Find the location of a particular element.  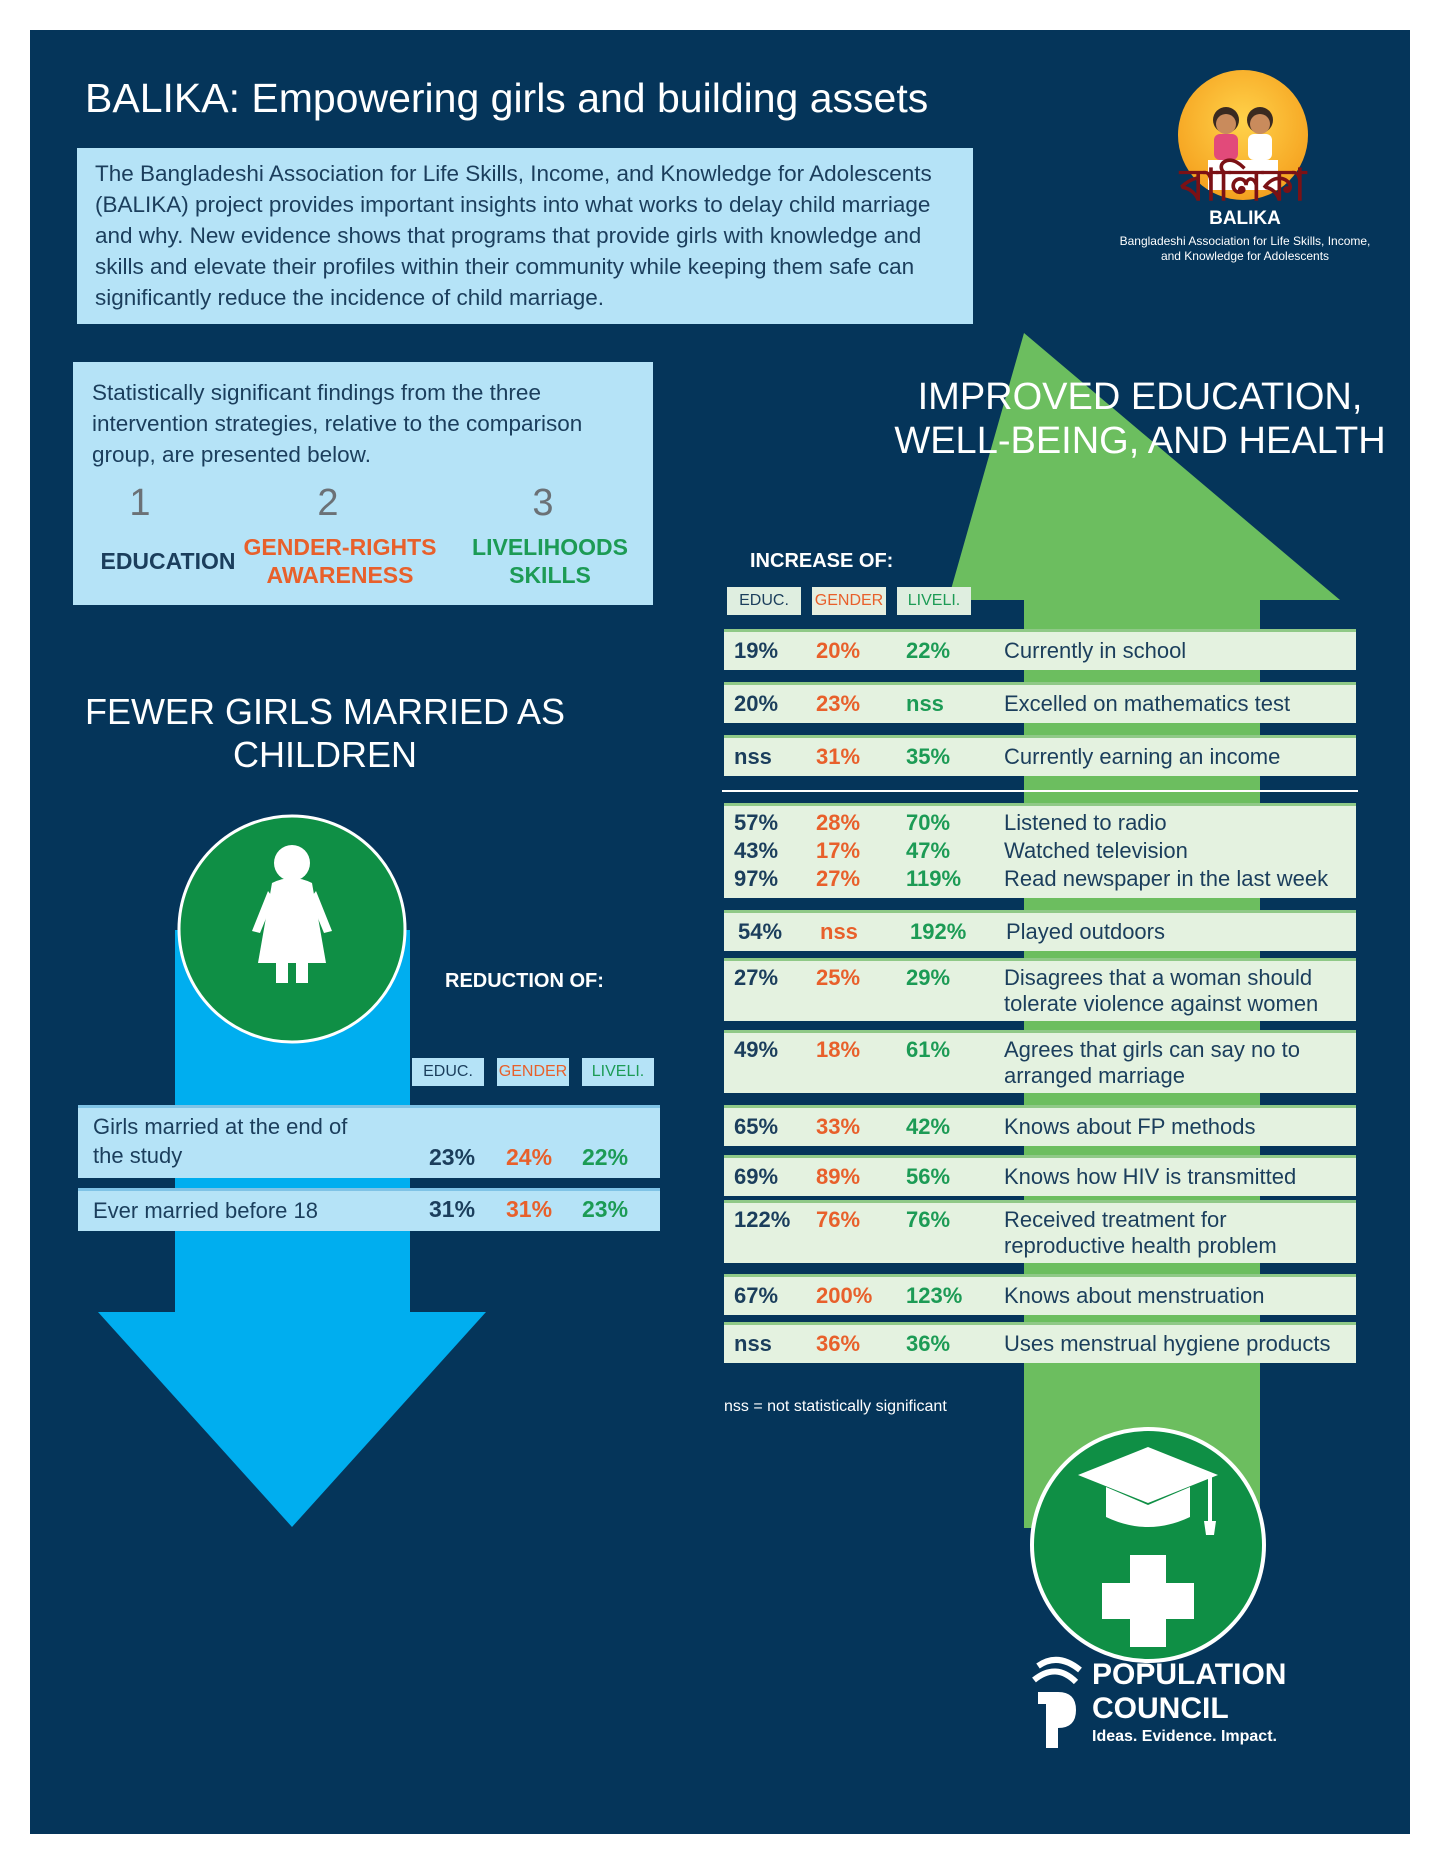

cell-educ: 122% is located at coordinates (762, 1219).